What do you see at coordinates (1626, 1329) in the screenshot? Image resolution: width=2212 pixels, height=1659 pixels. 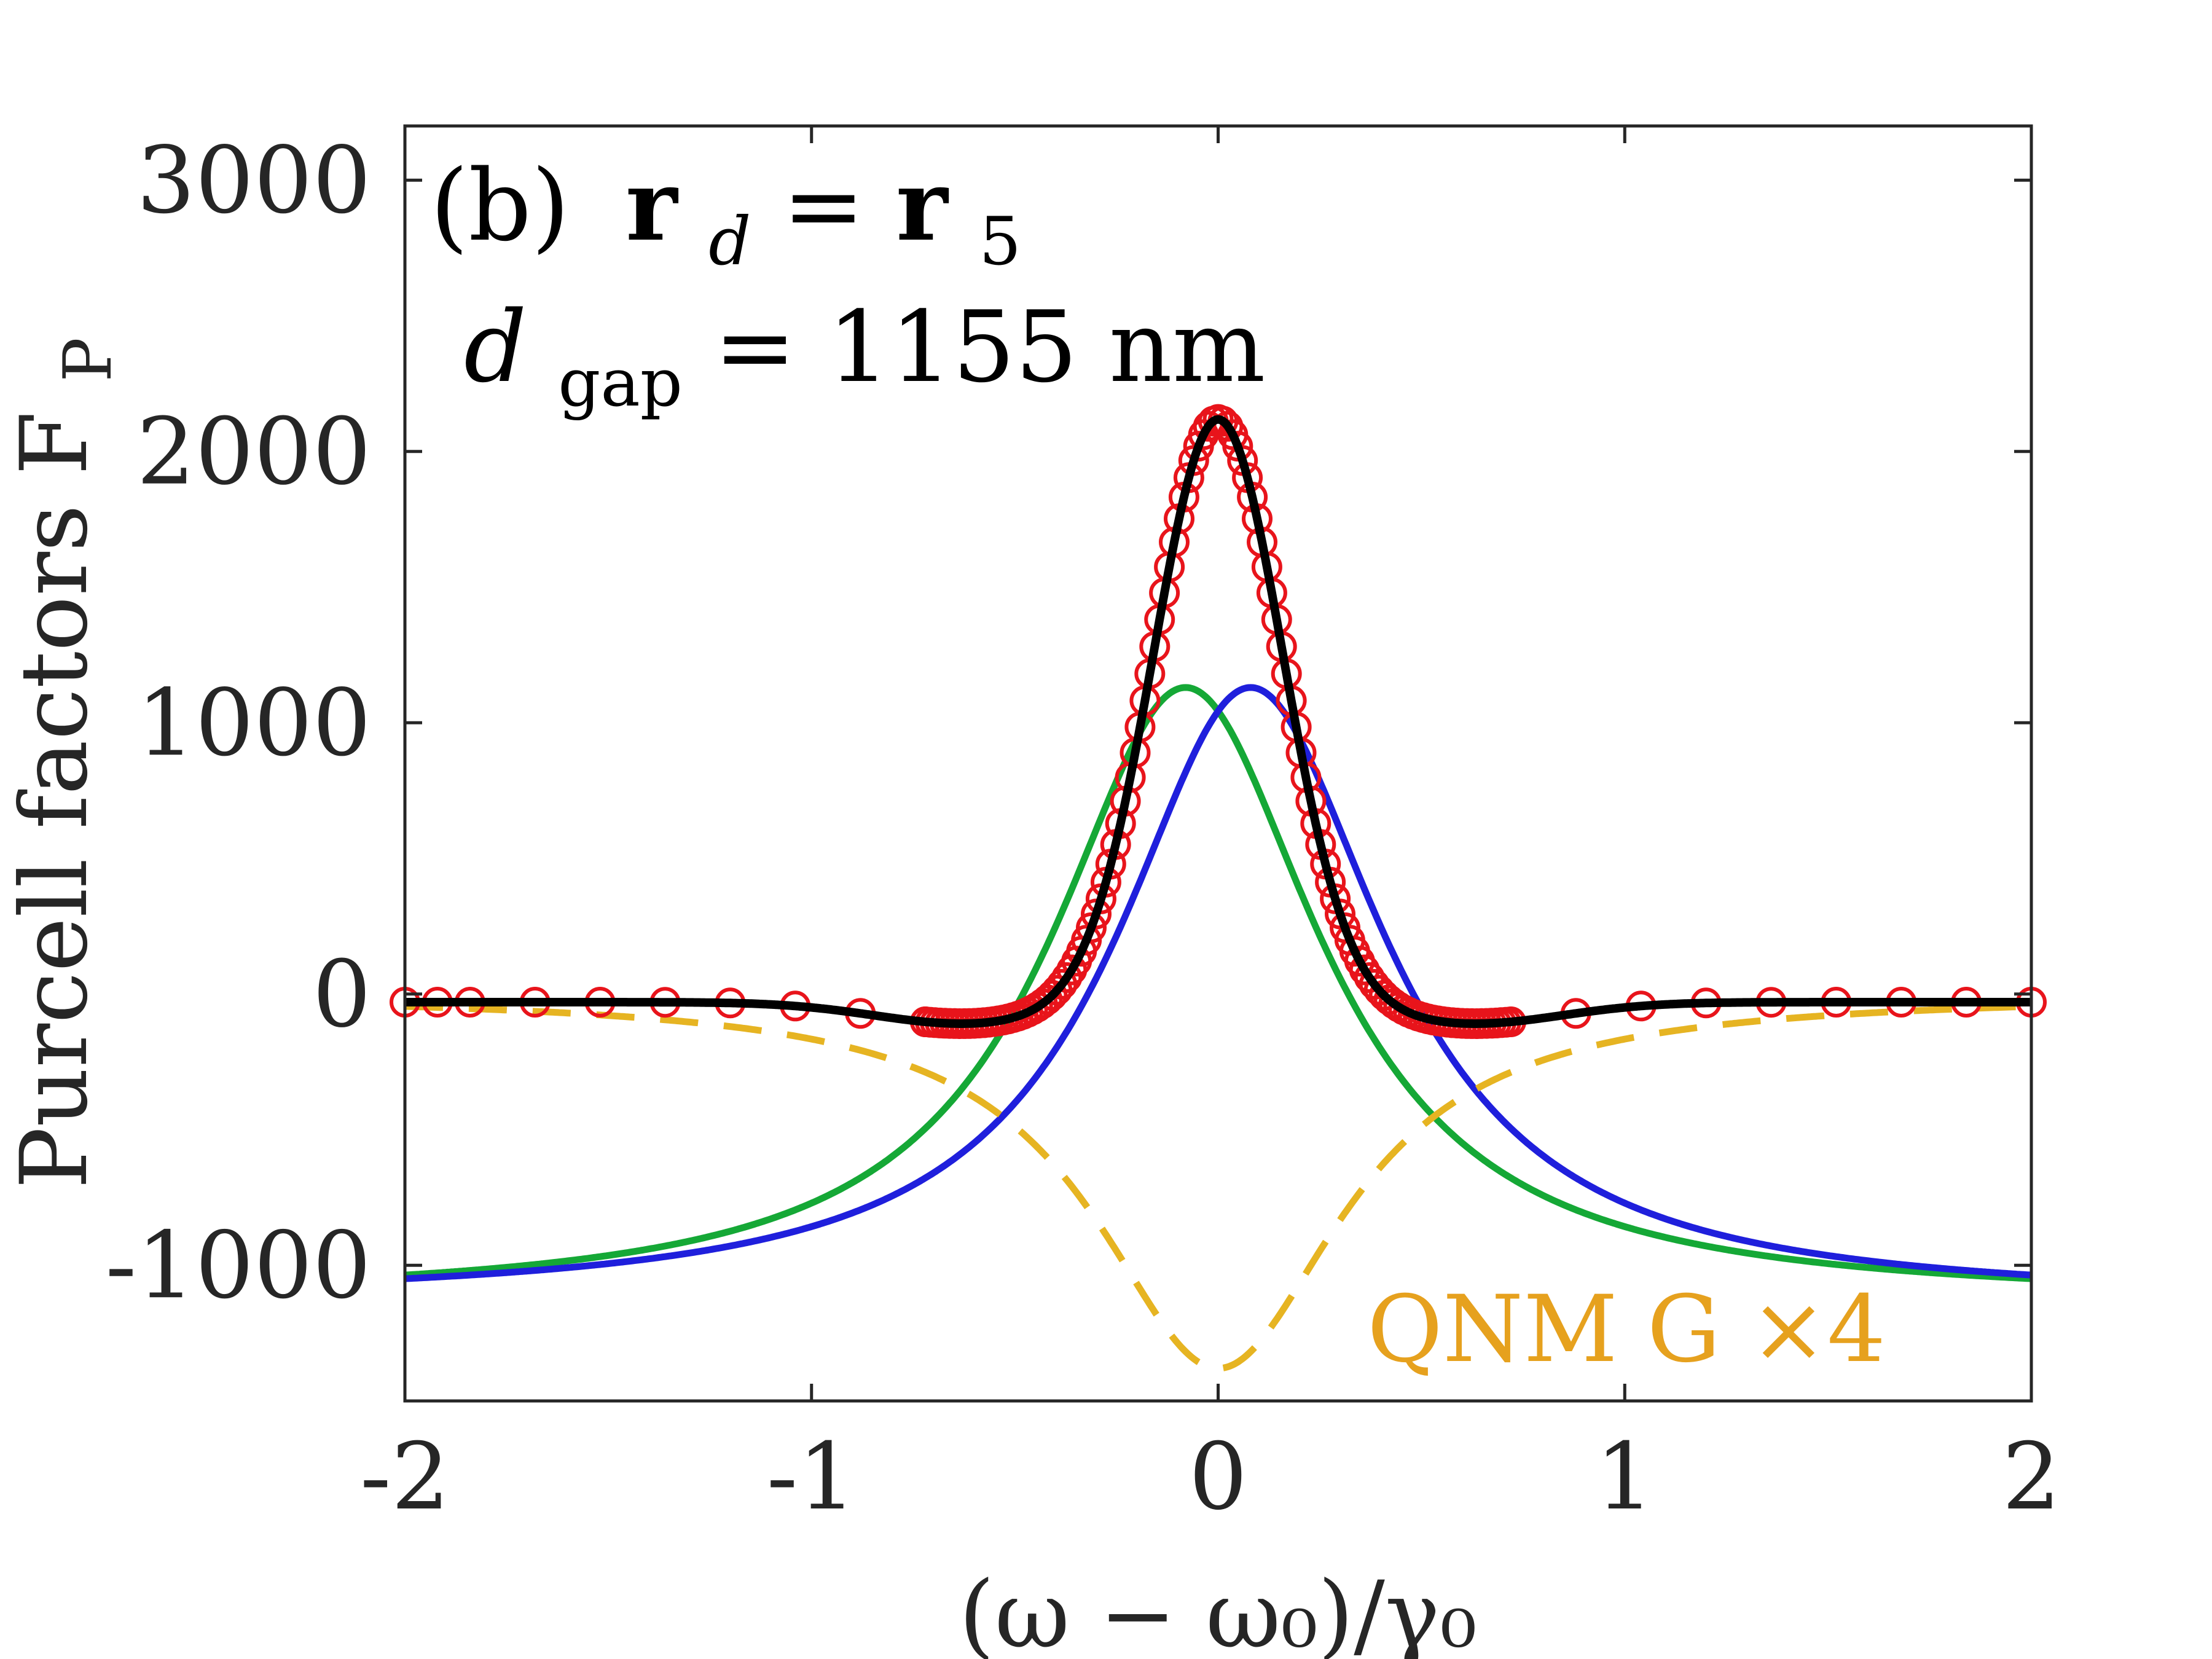 I see `legend-qnm-label: QNM G ×4` at bounding box center [1626, 1329].